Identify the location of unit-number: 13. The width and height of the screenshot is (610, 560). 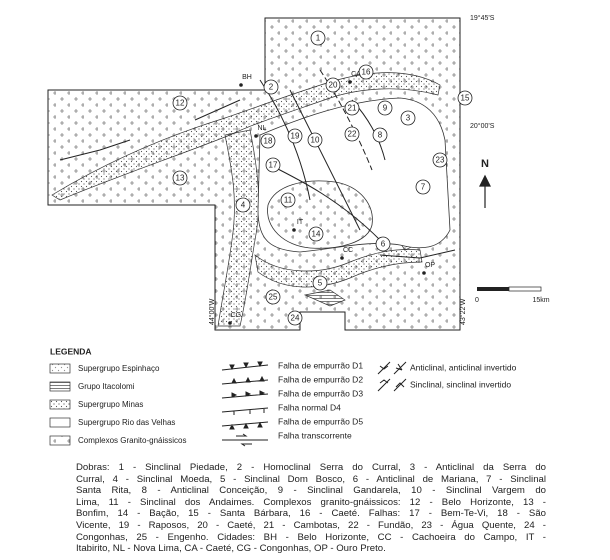
(180, 178).